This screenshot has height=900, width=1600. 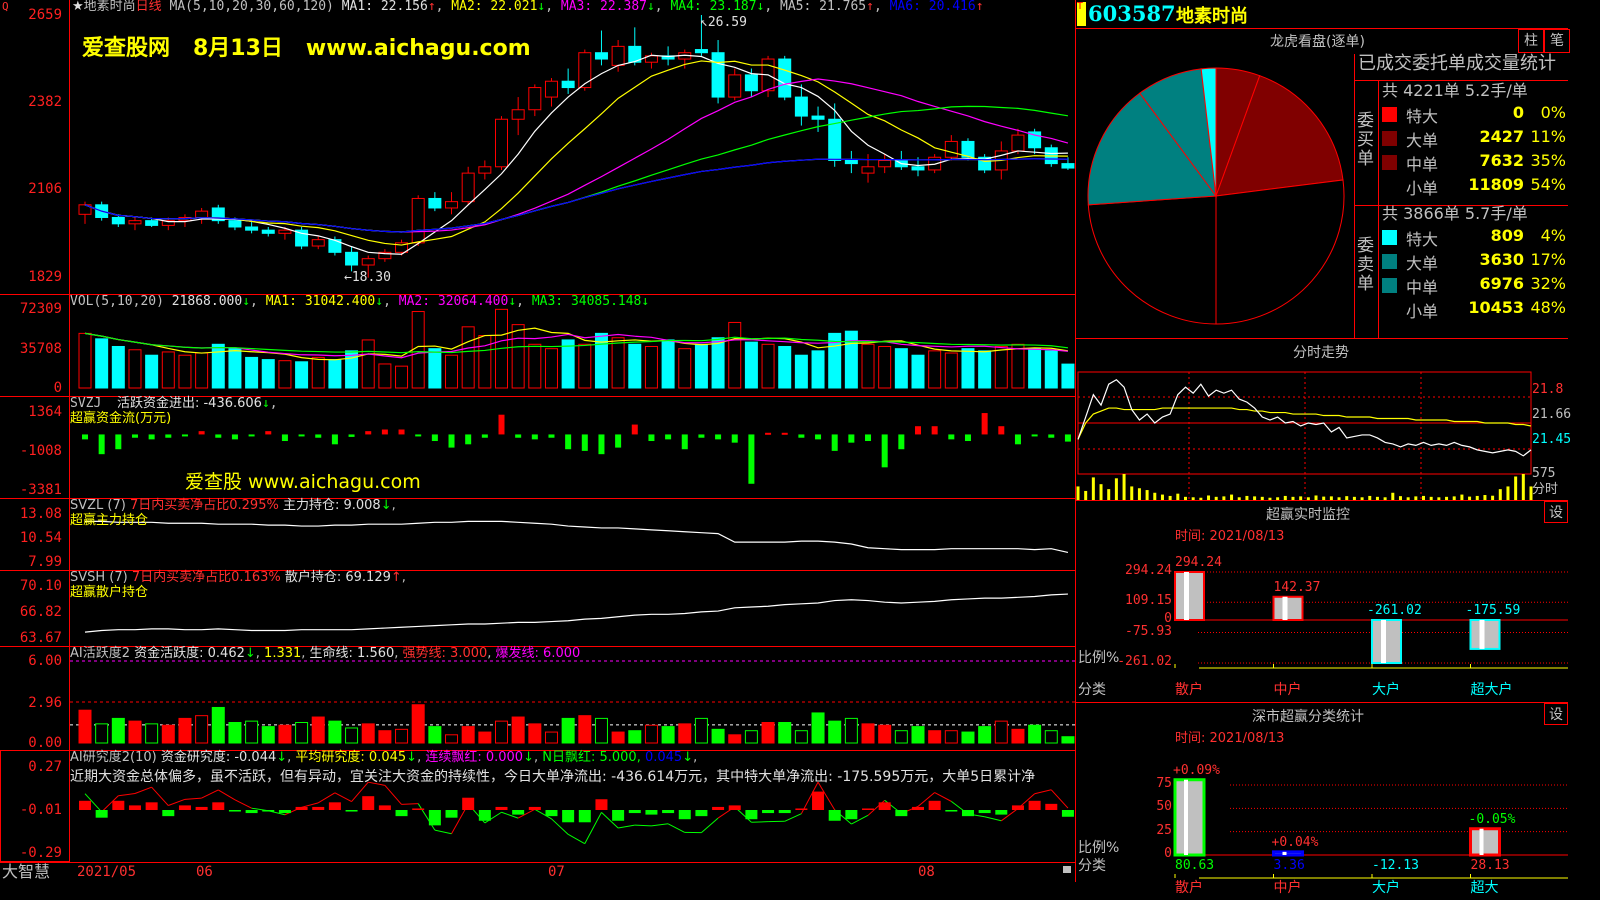 I want to click on buy-summary: 共 4221单 5.2手/单, so click(x=1455, y=90).